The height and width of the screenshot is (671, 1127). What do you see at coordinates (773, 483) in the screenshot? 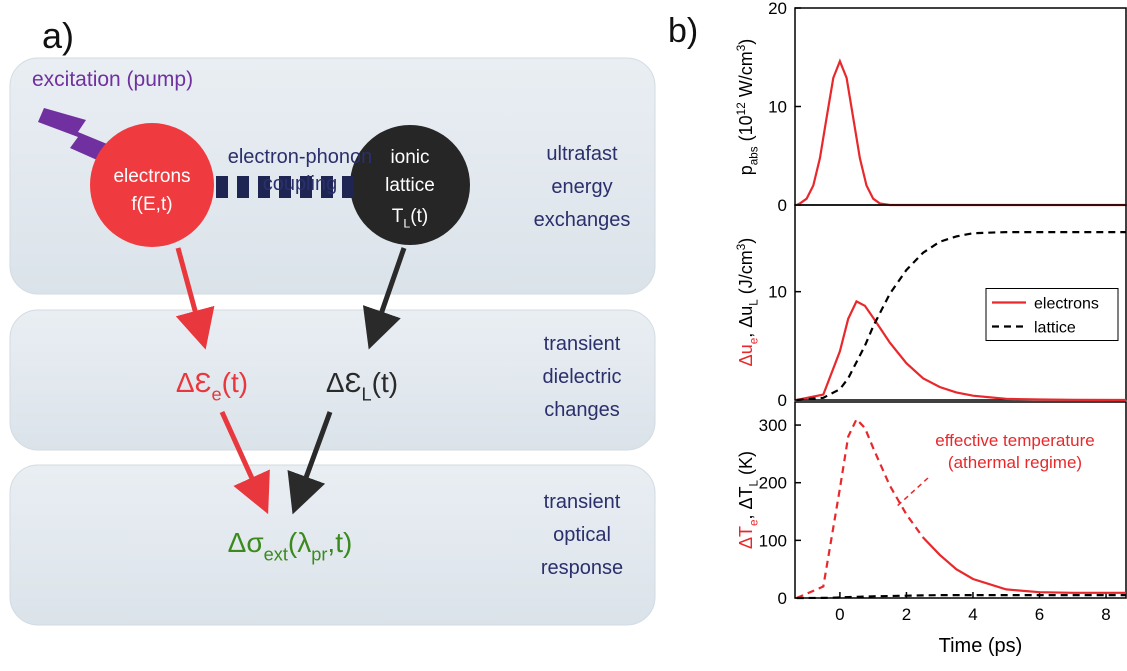
I see `y-tick-label: 200` at bounding box center [773, 483].